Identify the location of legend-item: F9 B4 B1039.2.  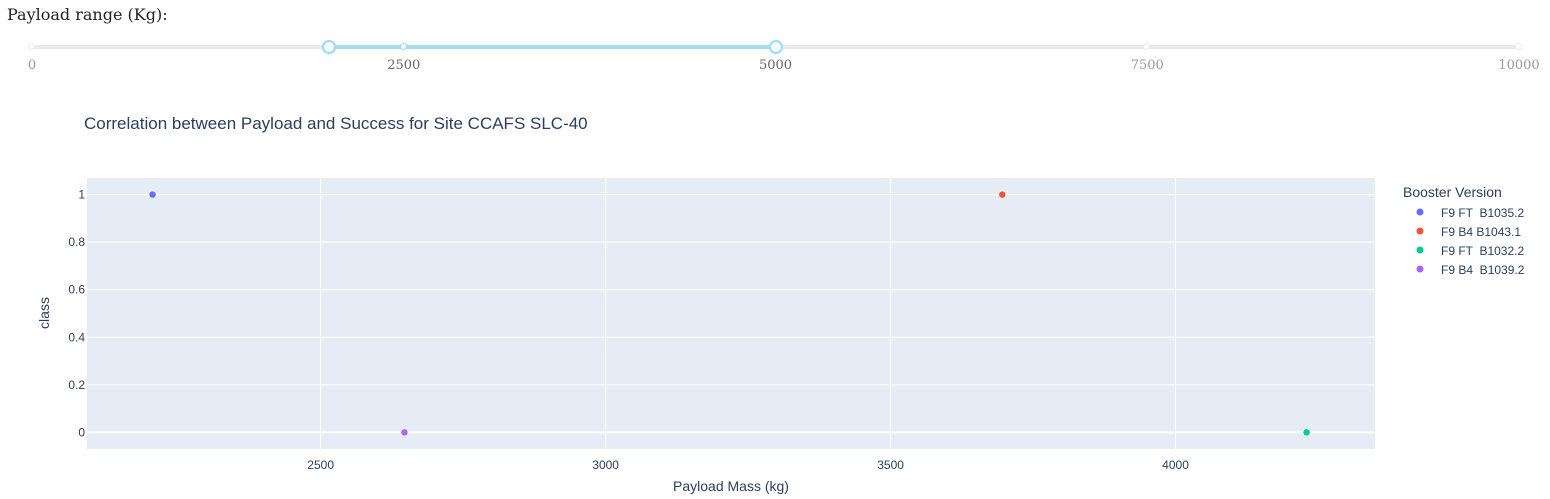
(1470, 270).